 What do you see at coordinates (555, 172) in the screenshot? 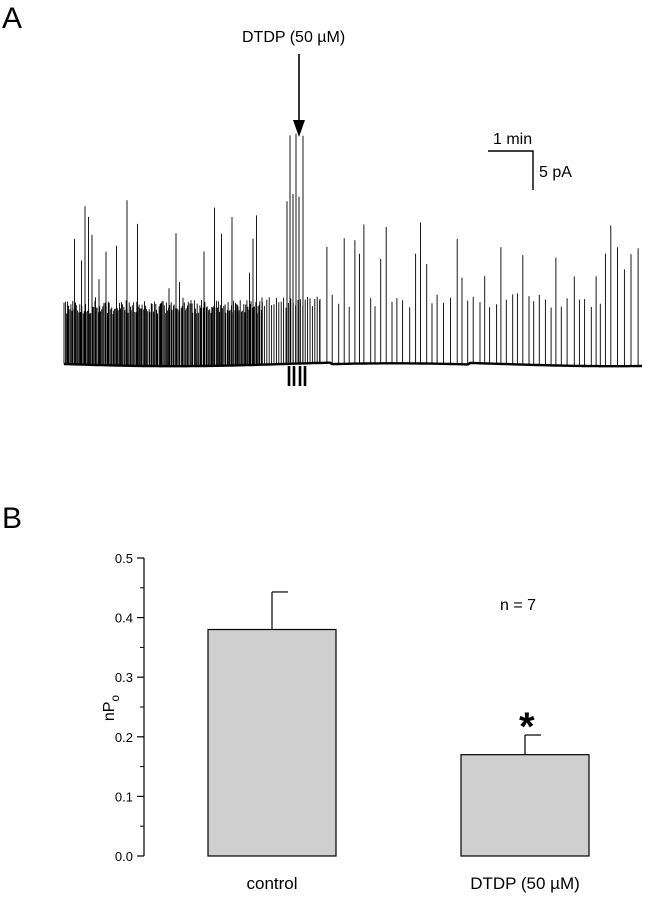
I see `scale-current-label: 5 pA` at bounding box center [555, 172].